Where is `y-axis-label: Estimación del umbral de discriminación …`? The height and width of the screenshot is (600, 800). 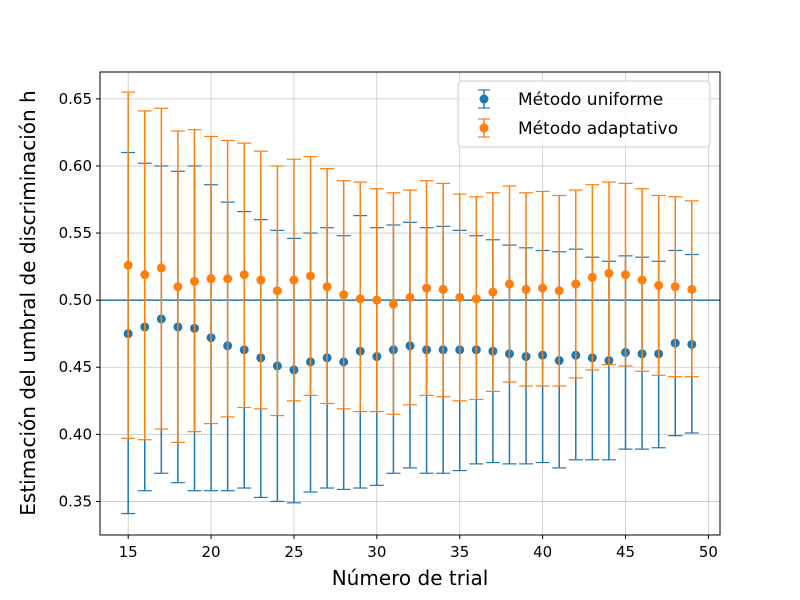
y-axis-label: Estimación del umbral de discriminación … is located at coordinates (28, 302).